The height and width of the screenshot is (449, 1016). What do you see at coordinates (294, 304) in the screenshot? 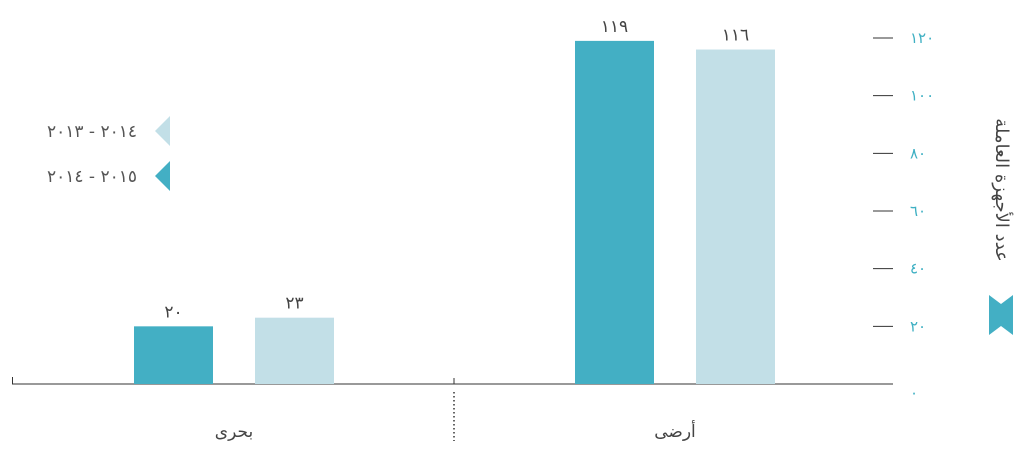
I see `bar-value-label: ٢٣` at bounding box center [294, 304].